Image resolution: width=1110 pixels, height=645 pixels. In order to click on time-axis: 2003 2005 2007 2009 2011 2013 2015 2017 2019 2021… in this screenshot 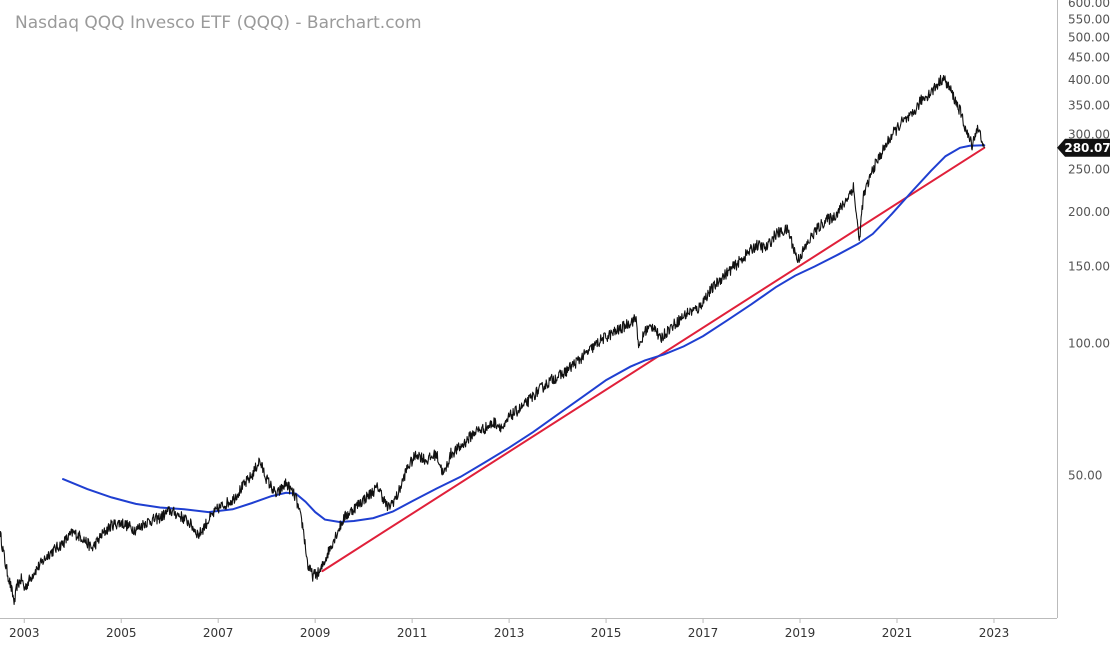, I will do `click(509, 629)`.